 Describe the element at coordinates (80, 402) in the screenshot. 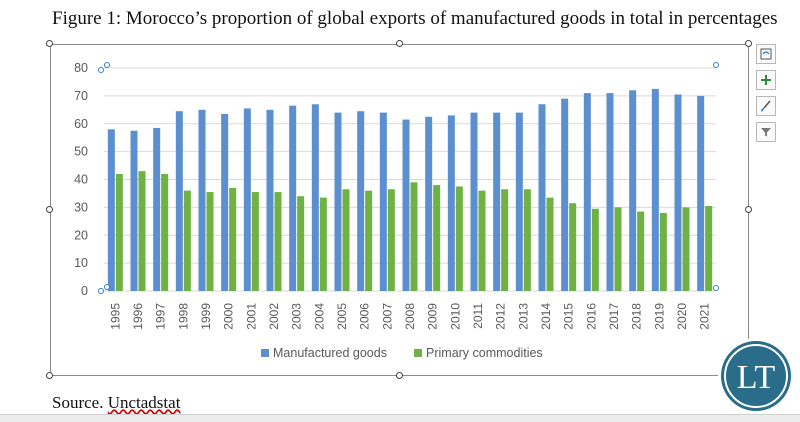

I see `source-prefix: Source.` at that location.